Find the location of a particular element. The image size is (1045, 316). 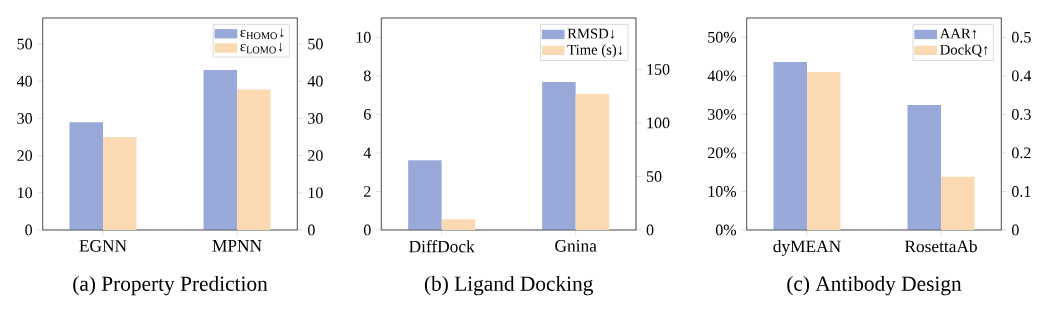

y2-tick-label: 0.4 is located at coordinates (1021, 76).